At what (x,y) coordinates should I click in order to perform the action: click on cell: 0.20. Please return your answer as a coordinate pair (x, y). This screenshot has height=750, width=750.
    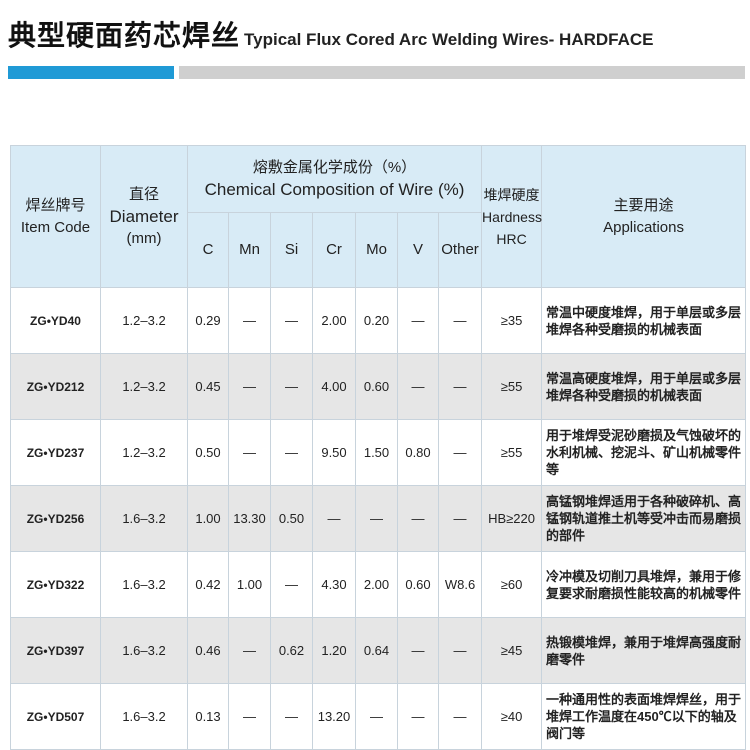
    Looking at the image, I should click on (376, 320).